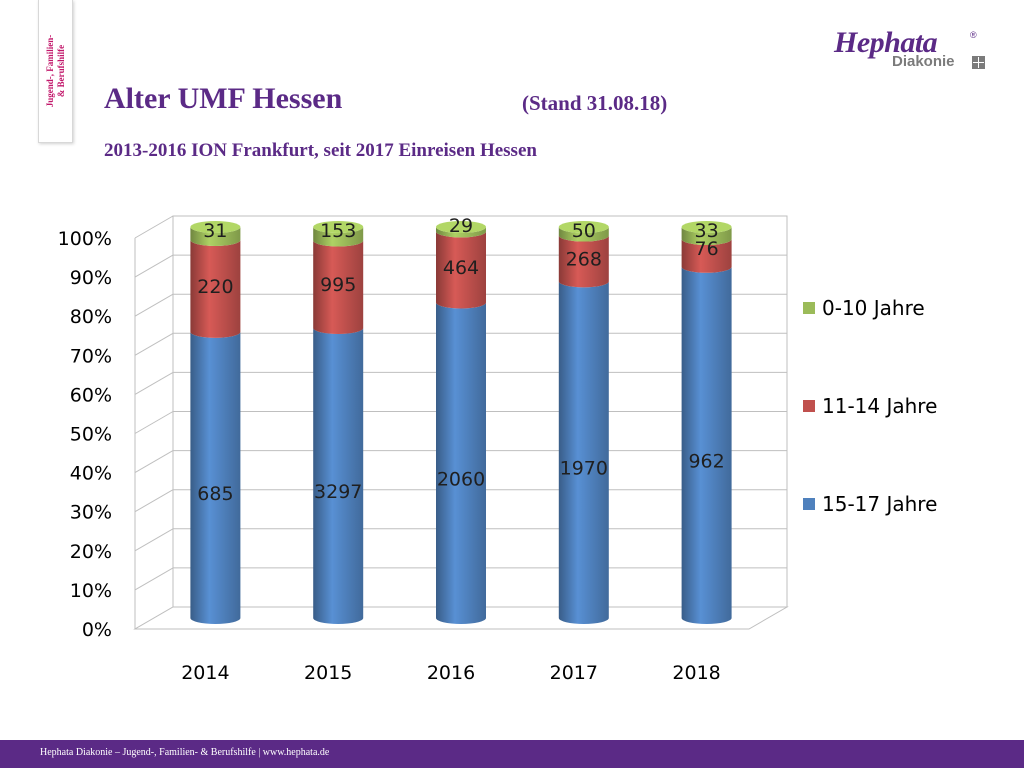  What do you see at coordinates (879, 406) in the screenshot?
I see `legend-label: 11-14 Jahre` at bounding box center [879, 406].